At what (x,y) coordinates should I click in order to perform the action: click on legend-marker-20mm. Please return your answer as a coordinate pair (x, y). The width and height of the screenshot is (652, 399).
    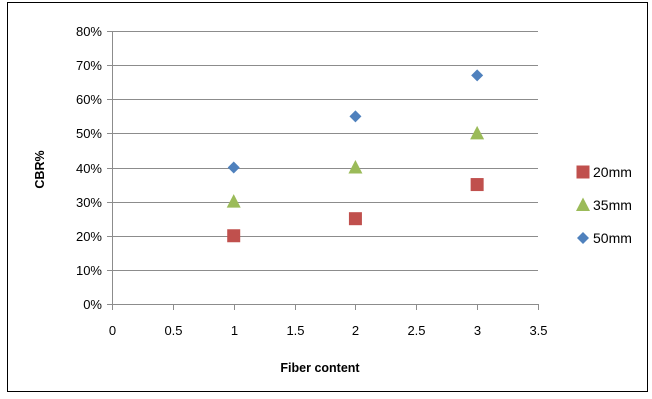
    Looking at the image, I should click on (583, 172).